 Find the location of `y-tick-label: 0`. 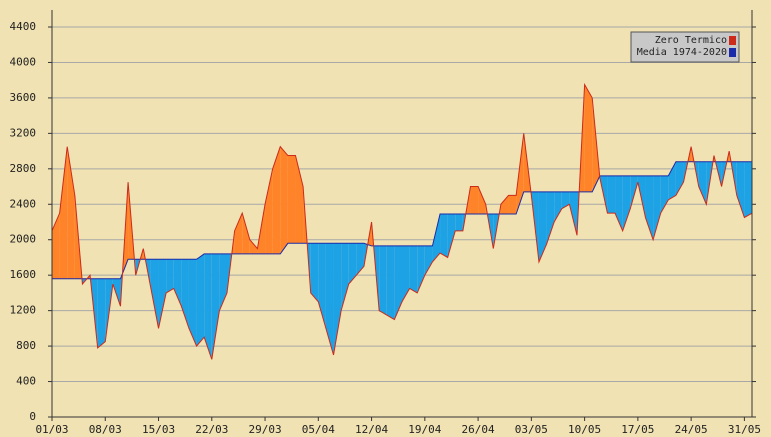

y-tick-label: 0 is located at coordinates (32, 416).